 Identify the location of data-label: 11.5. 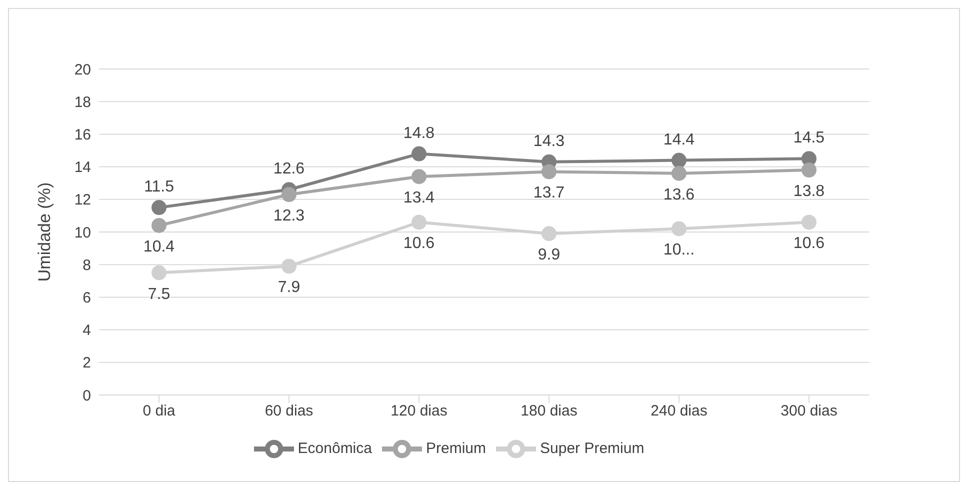
(159, 187).